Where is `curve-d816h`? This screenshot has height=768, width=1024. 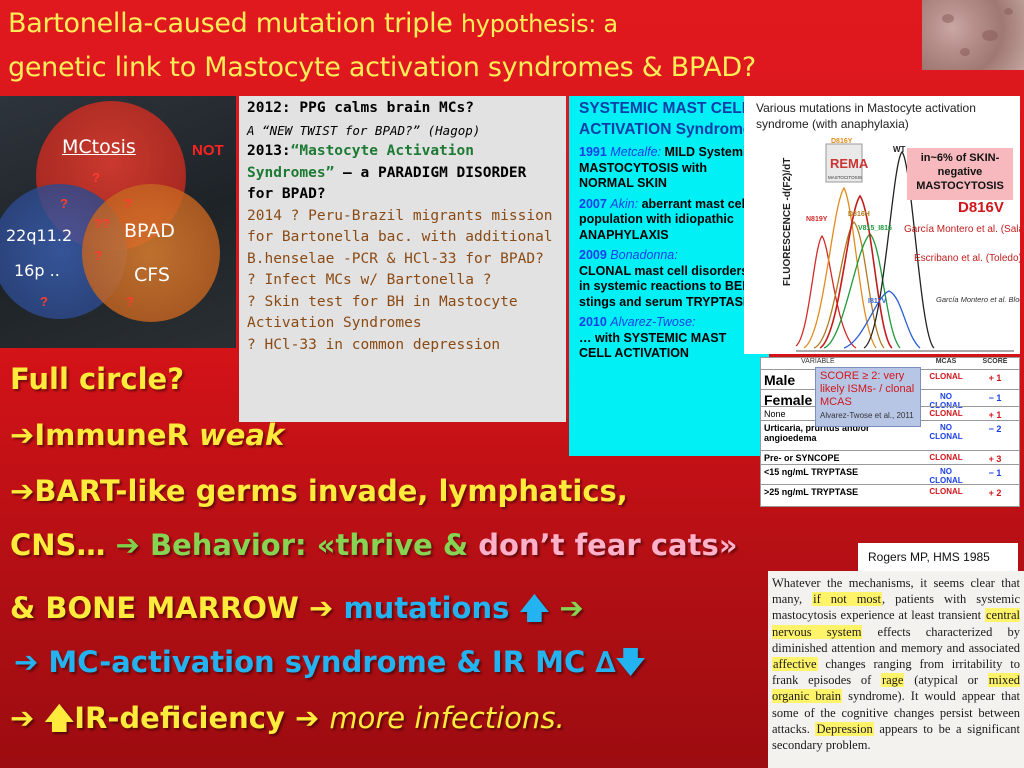 curve-d816h is located at coordinates (849, 284).